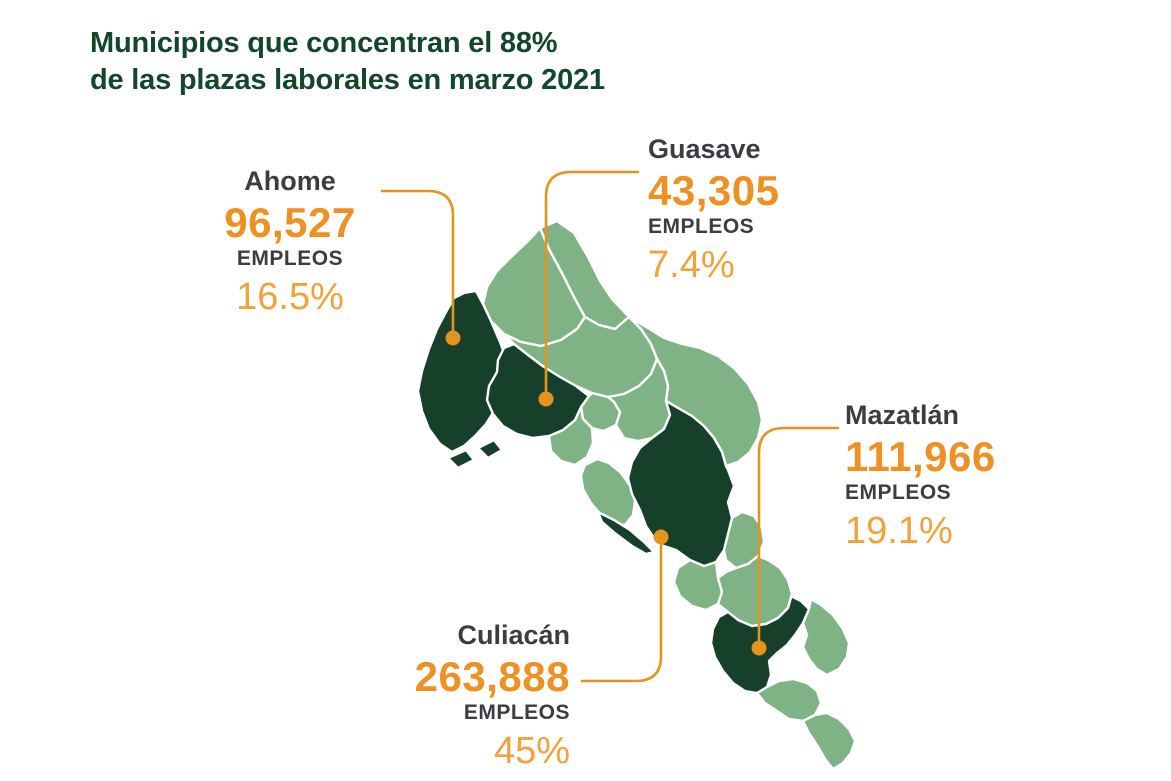 The height and width of the screenshot is (781, 1171). Describe the element at coordinates (492, 677) in the screenshot. I see `jobs-count: 263,888` at that location.